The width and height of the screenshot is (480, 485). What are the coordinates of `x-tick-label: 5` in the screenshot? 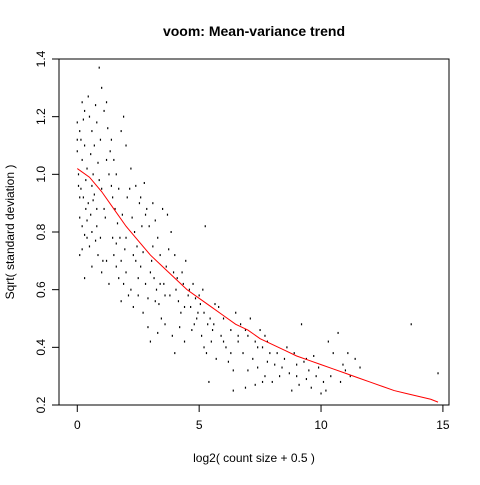 It's located at (199, 425).